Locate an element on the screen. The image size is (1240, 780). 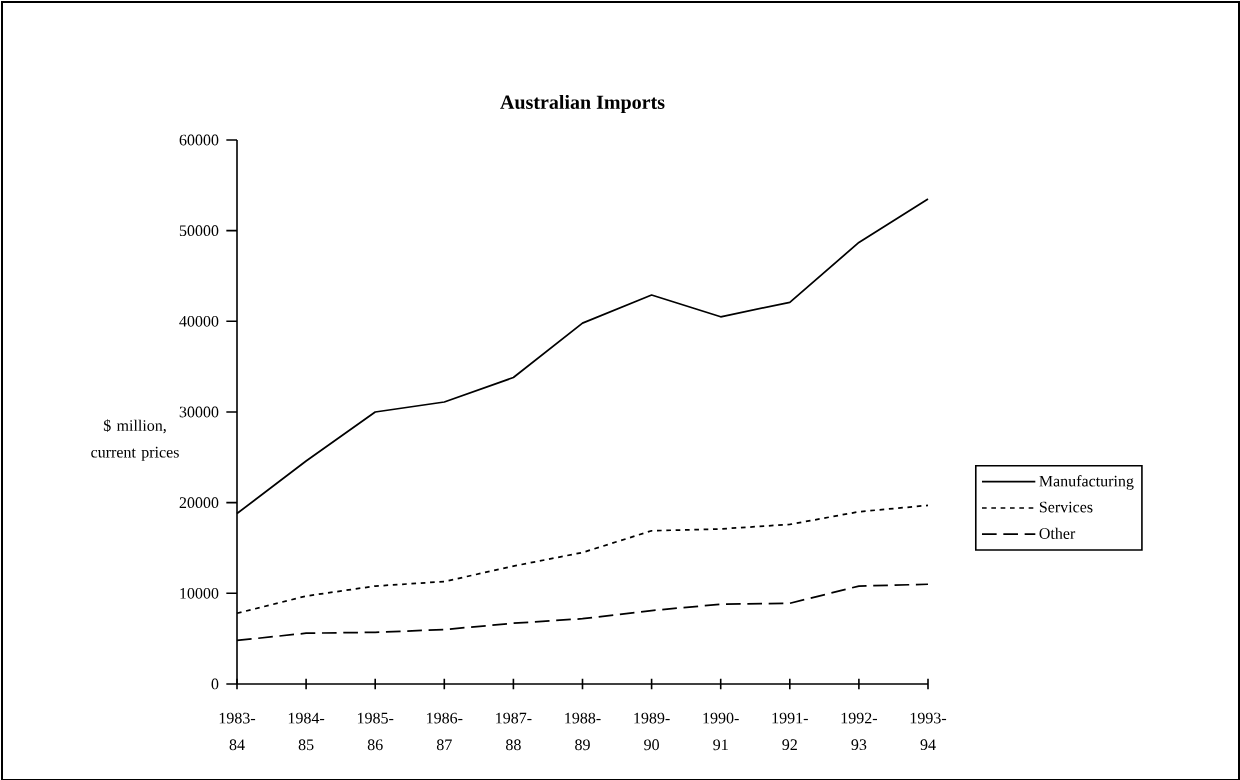
x-tick-label: 1990-91 is located at coordinates (721, 731).